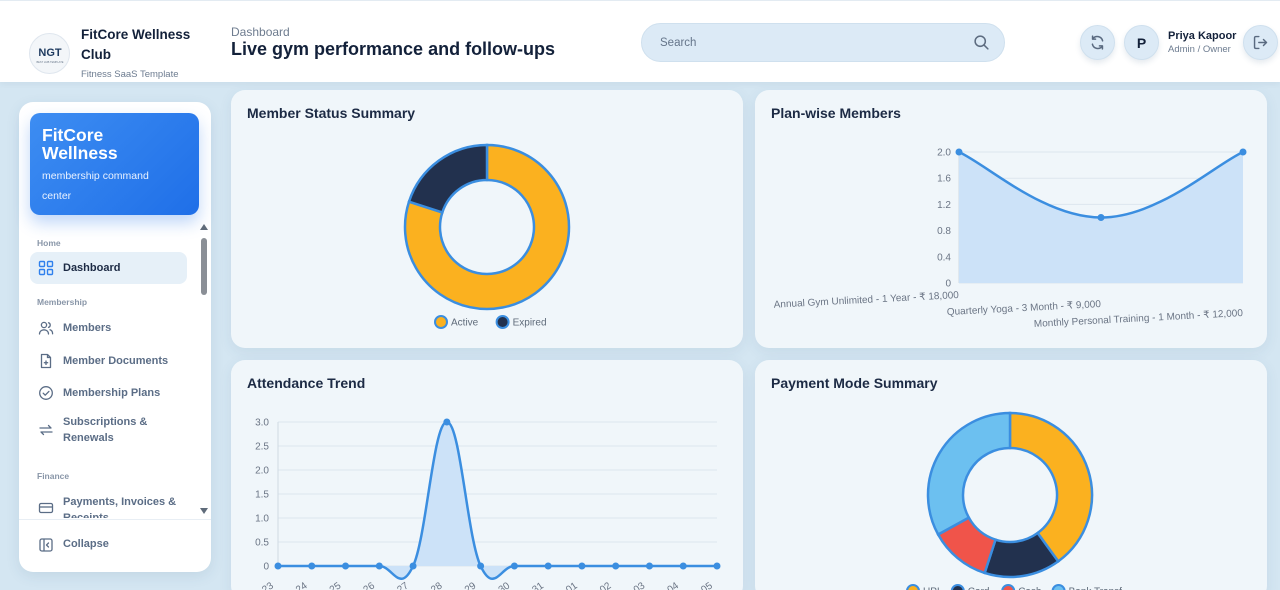 The height and width of the screenshot is (590, 1280). What do you see at coordinates (854, 383) in the screenshot?
I see `card-title: Payment Mode Summary` at bounding box center [854, 383].